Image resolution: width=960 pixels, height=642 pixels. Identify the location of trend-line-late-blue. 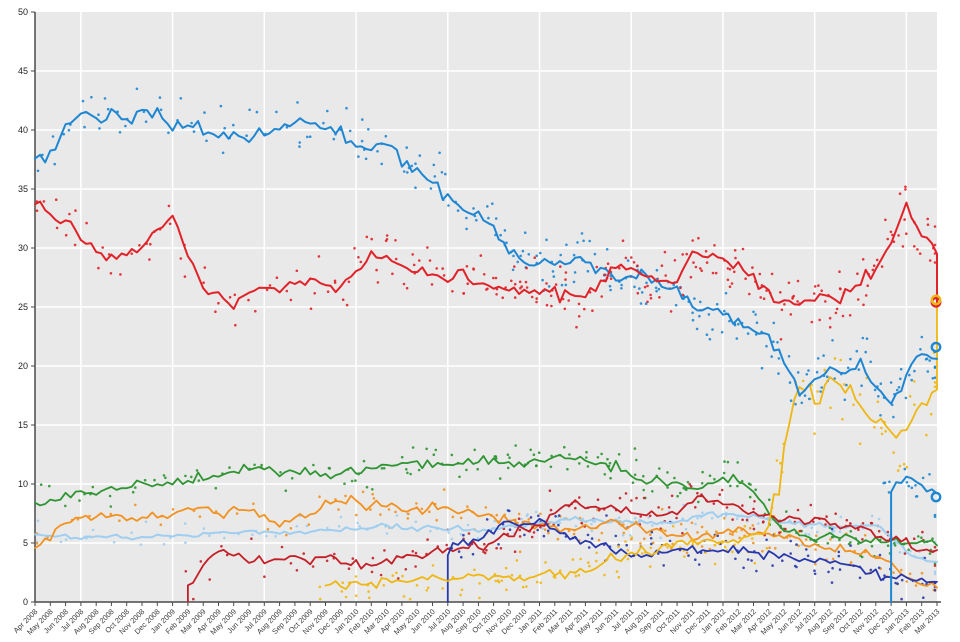
(914, 539).